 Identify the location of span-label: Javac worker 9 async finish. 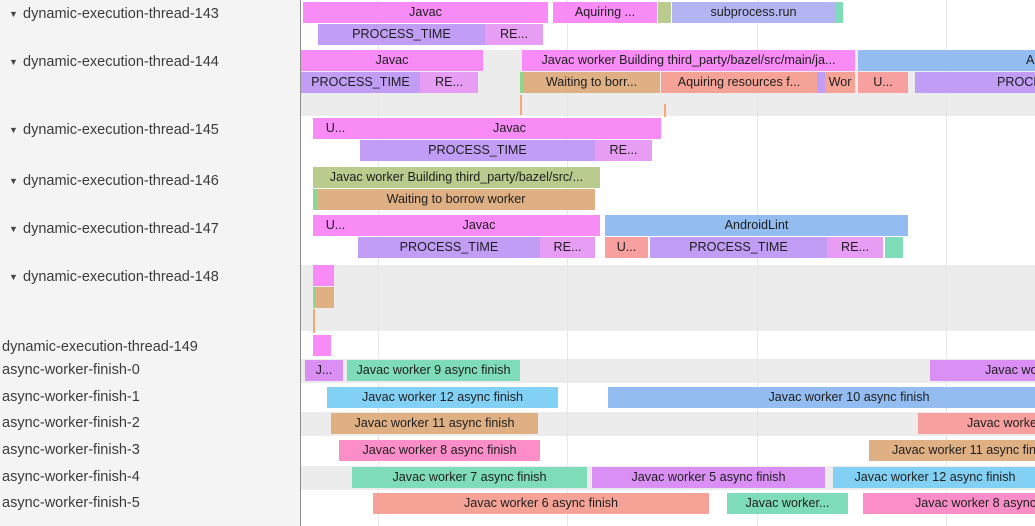
(433, 370).